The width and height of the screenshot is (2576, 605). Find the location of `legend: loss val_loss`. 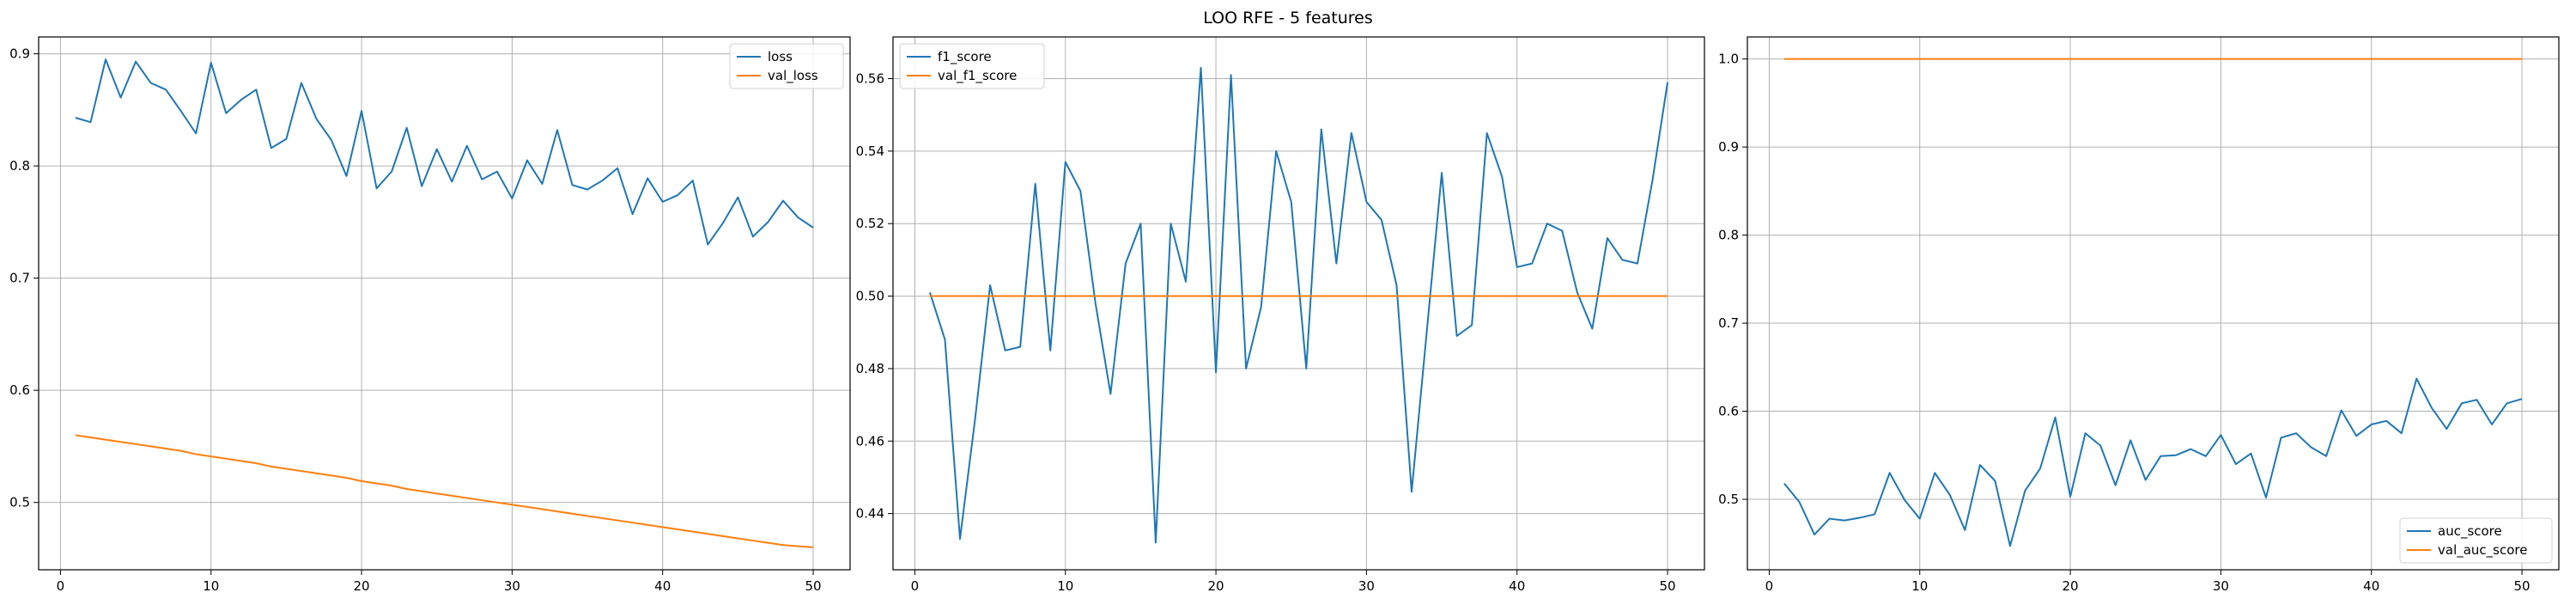

legend: loss val_loss is located at coordinates (786, 66).